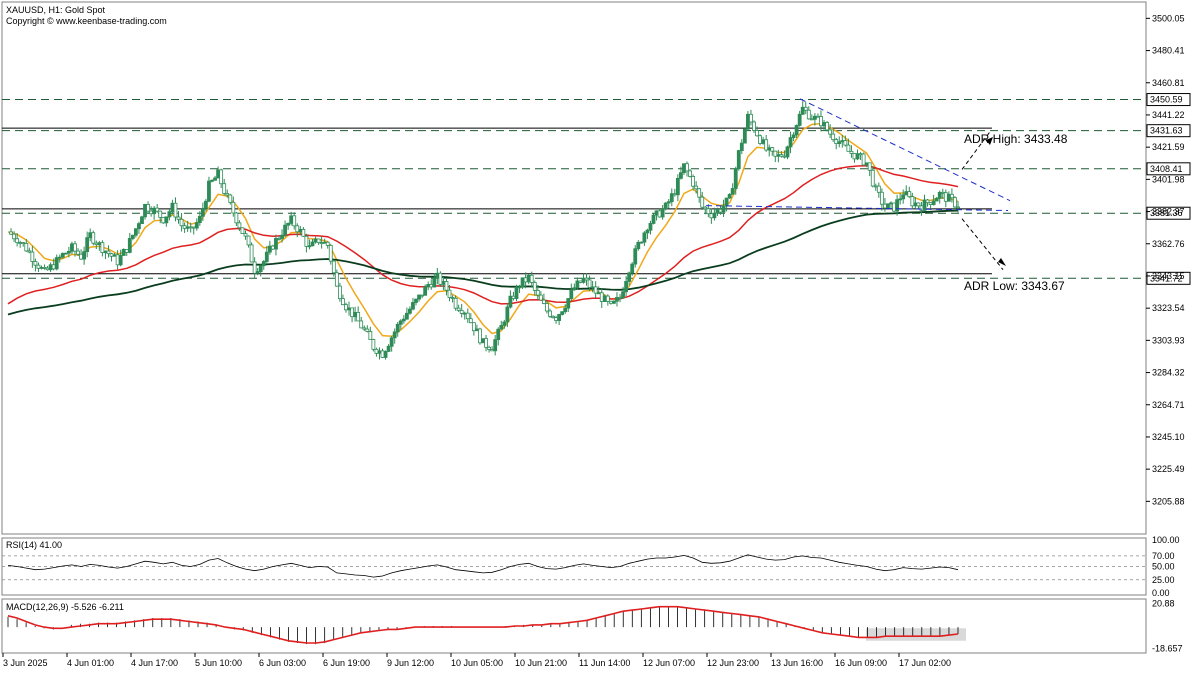 Image resolution: width=1200 pixels, height=675 pixels. I want to click on x-tick-label: 12 Jun 07:00, so click(669, 663).